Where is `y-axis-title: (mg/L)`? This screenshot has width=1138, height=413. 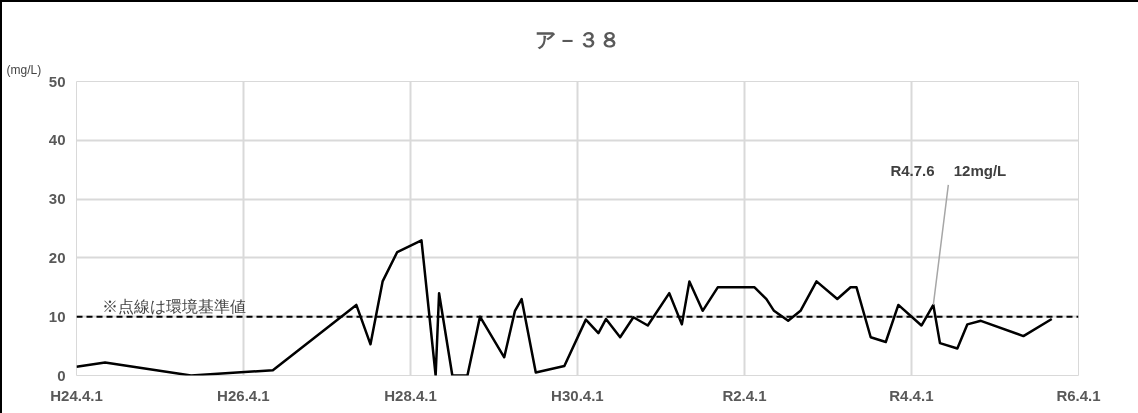
y-axis-title: (mg/L) is located at coordinates (24, 69).